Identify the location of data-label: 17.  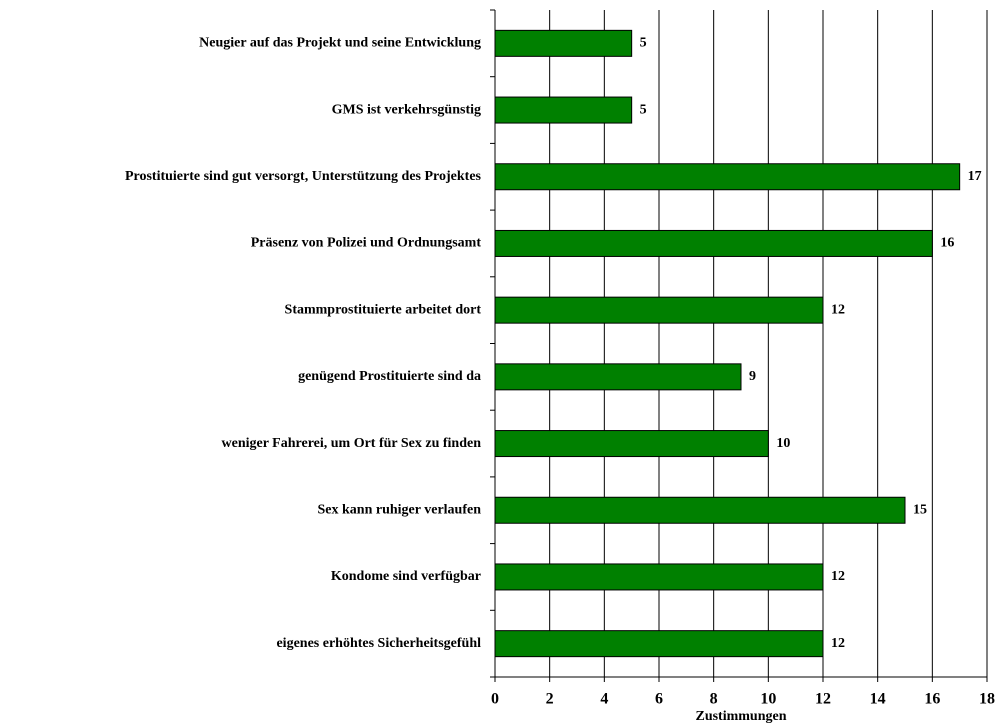
(975, 176).